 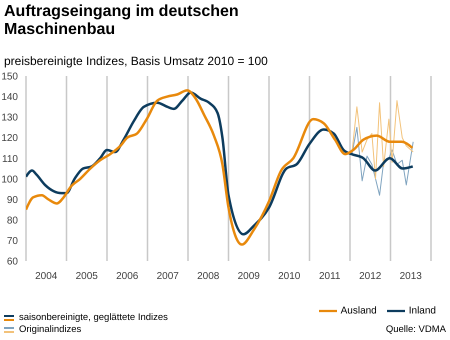 I want to click on x-tick-label: 2007, so click(x=168, y=276).